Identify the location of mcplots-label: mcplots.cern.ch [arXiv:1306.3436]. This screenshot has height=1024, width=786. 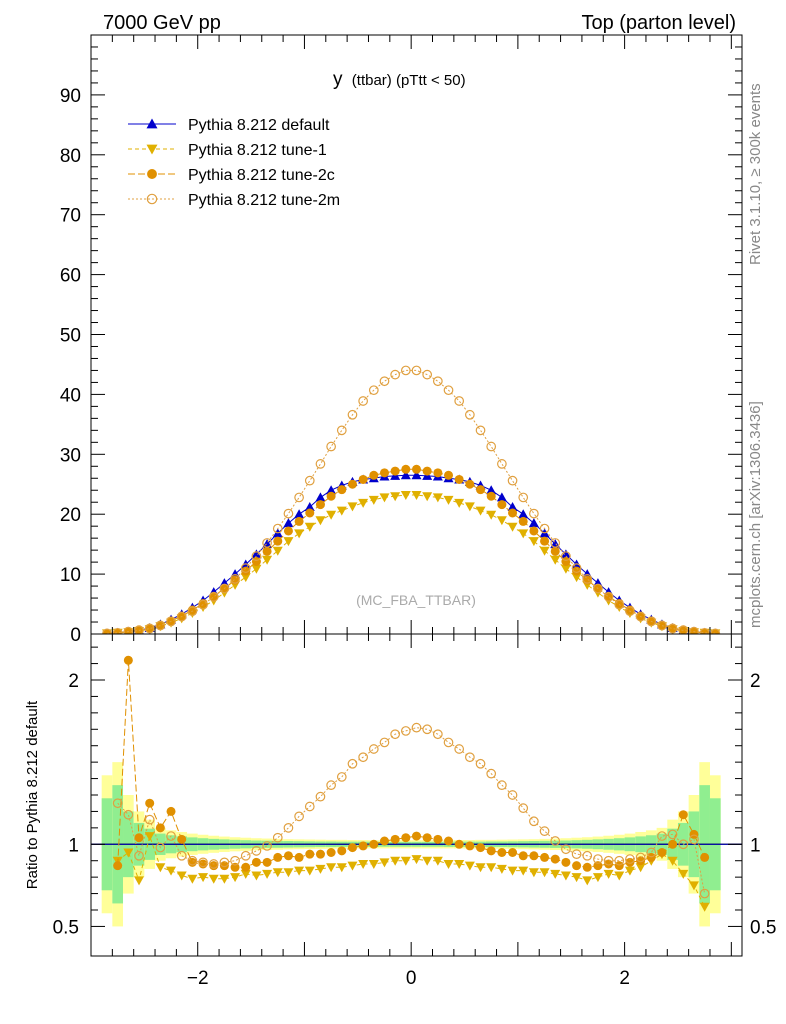
(755, 514).